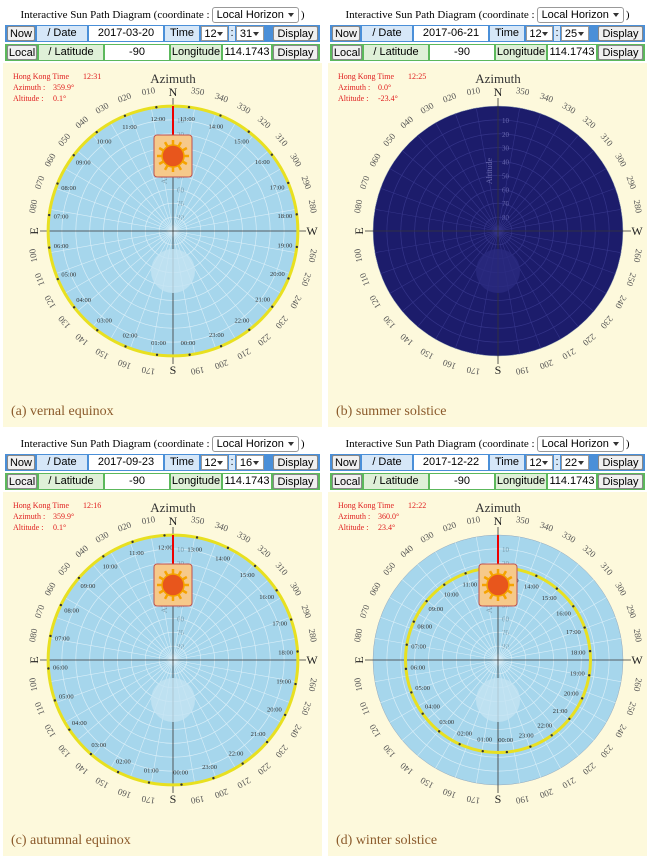  What do you see at coordinates (123, 761) in the screenshot?
I see `hour-label: 02:00` at bounding box center [123, 761].